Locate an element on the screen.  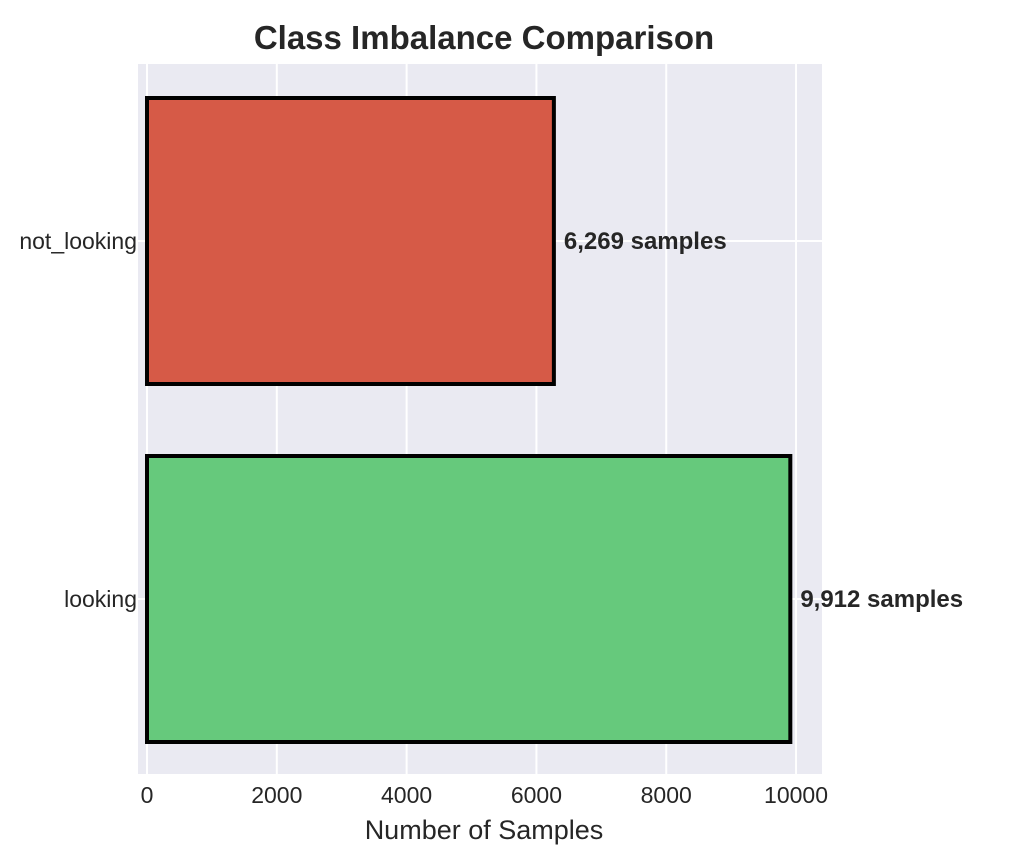
data-label-not_looking: 6,269 samples is located at coordinates (645, 241).